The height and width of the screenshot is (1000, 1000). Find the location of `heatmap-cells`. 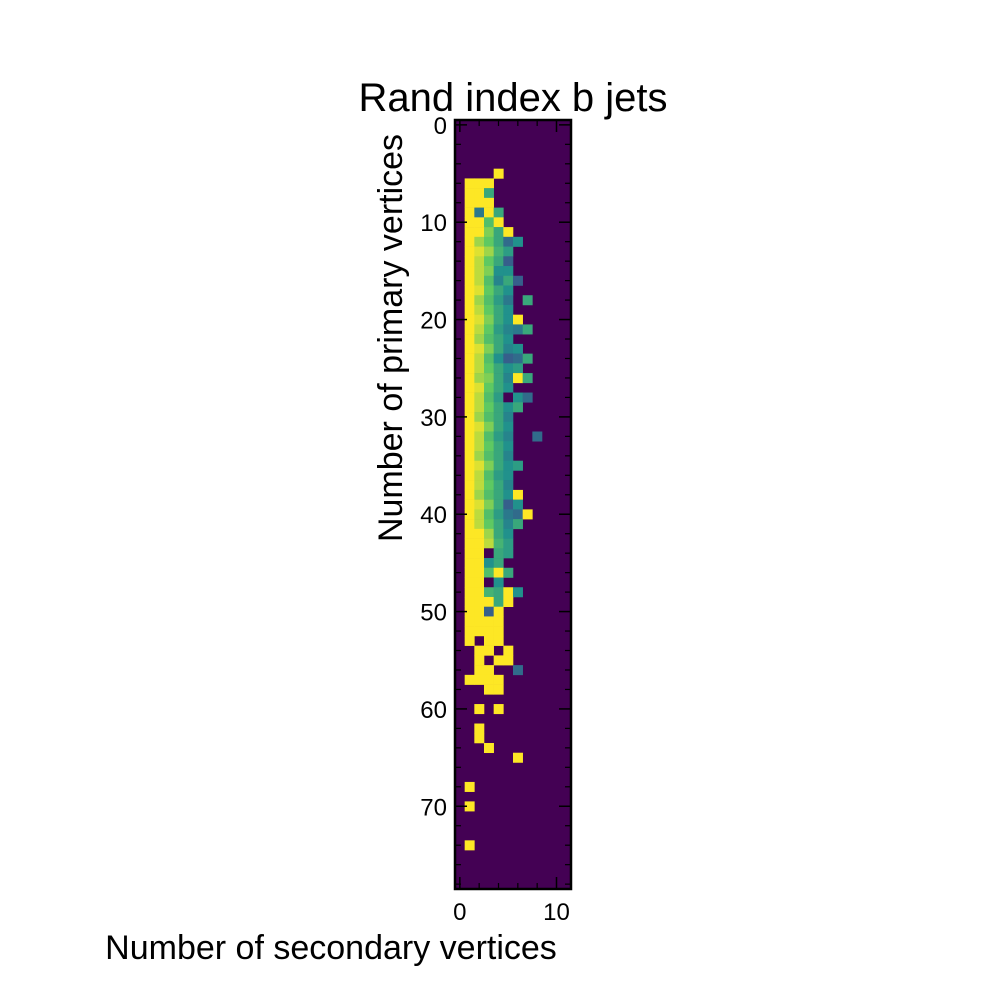

heatmap-cells is located at coordinates (503, 509).